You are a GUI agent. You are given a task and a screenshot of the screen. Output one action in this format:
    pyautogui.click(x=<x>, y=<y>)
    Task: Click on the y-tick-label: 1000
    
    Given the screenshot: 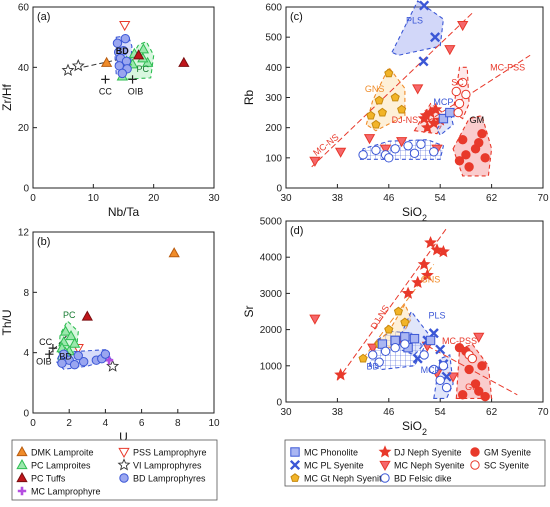 What is the action you would take?
    pyautogui.click(x=271, y=366)
    